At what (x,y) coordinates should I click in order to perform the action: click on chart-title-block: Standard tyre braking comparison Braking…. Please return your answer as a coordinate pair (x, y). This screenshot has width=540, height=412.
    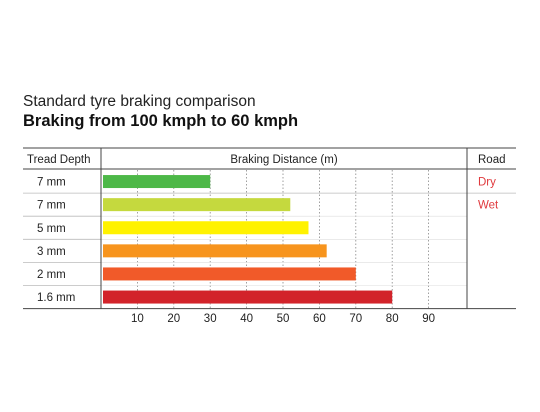
    Looking at the image, I should click on (160, 111).